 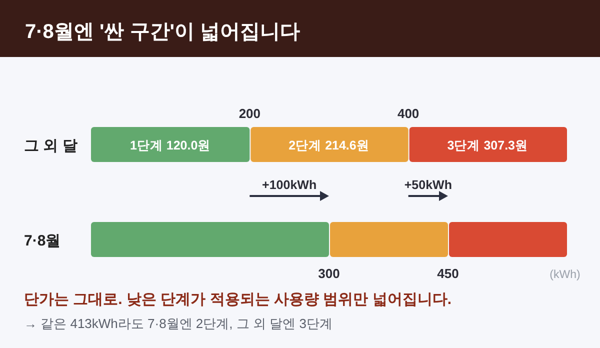 I want to click on chart-title: 7·8월엔 '싼 구간'이 넓어집니다, so click(x=162, y=32).